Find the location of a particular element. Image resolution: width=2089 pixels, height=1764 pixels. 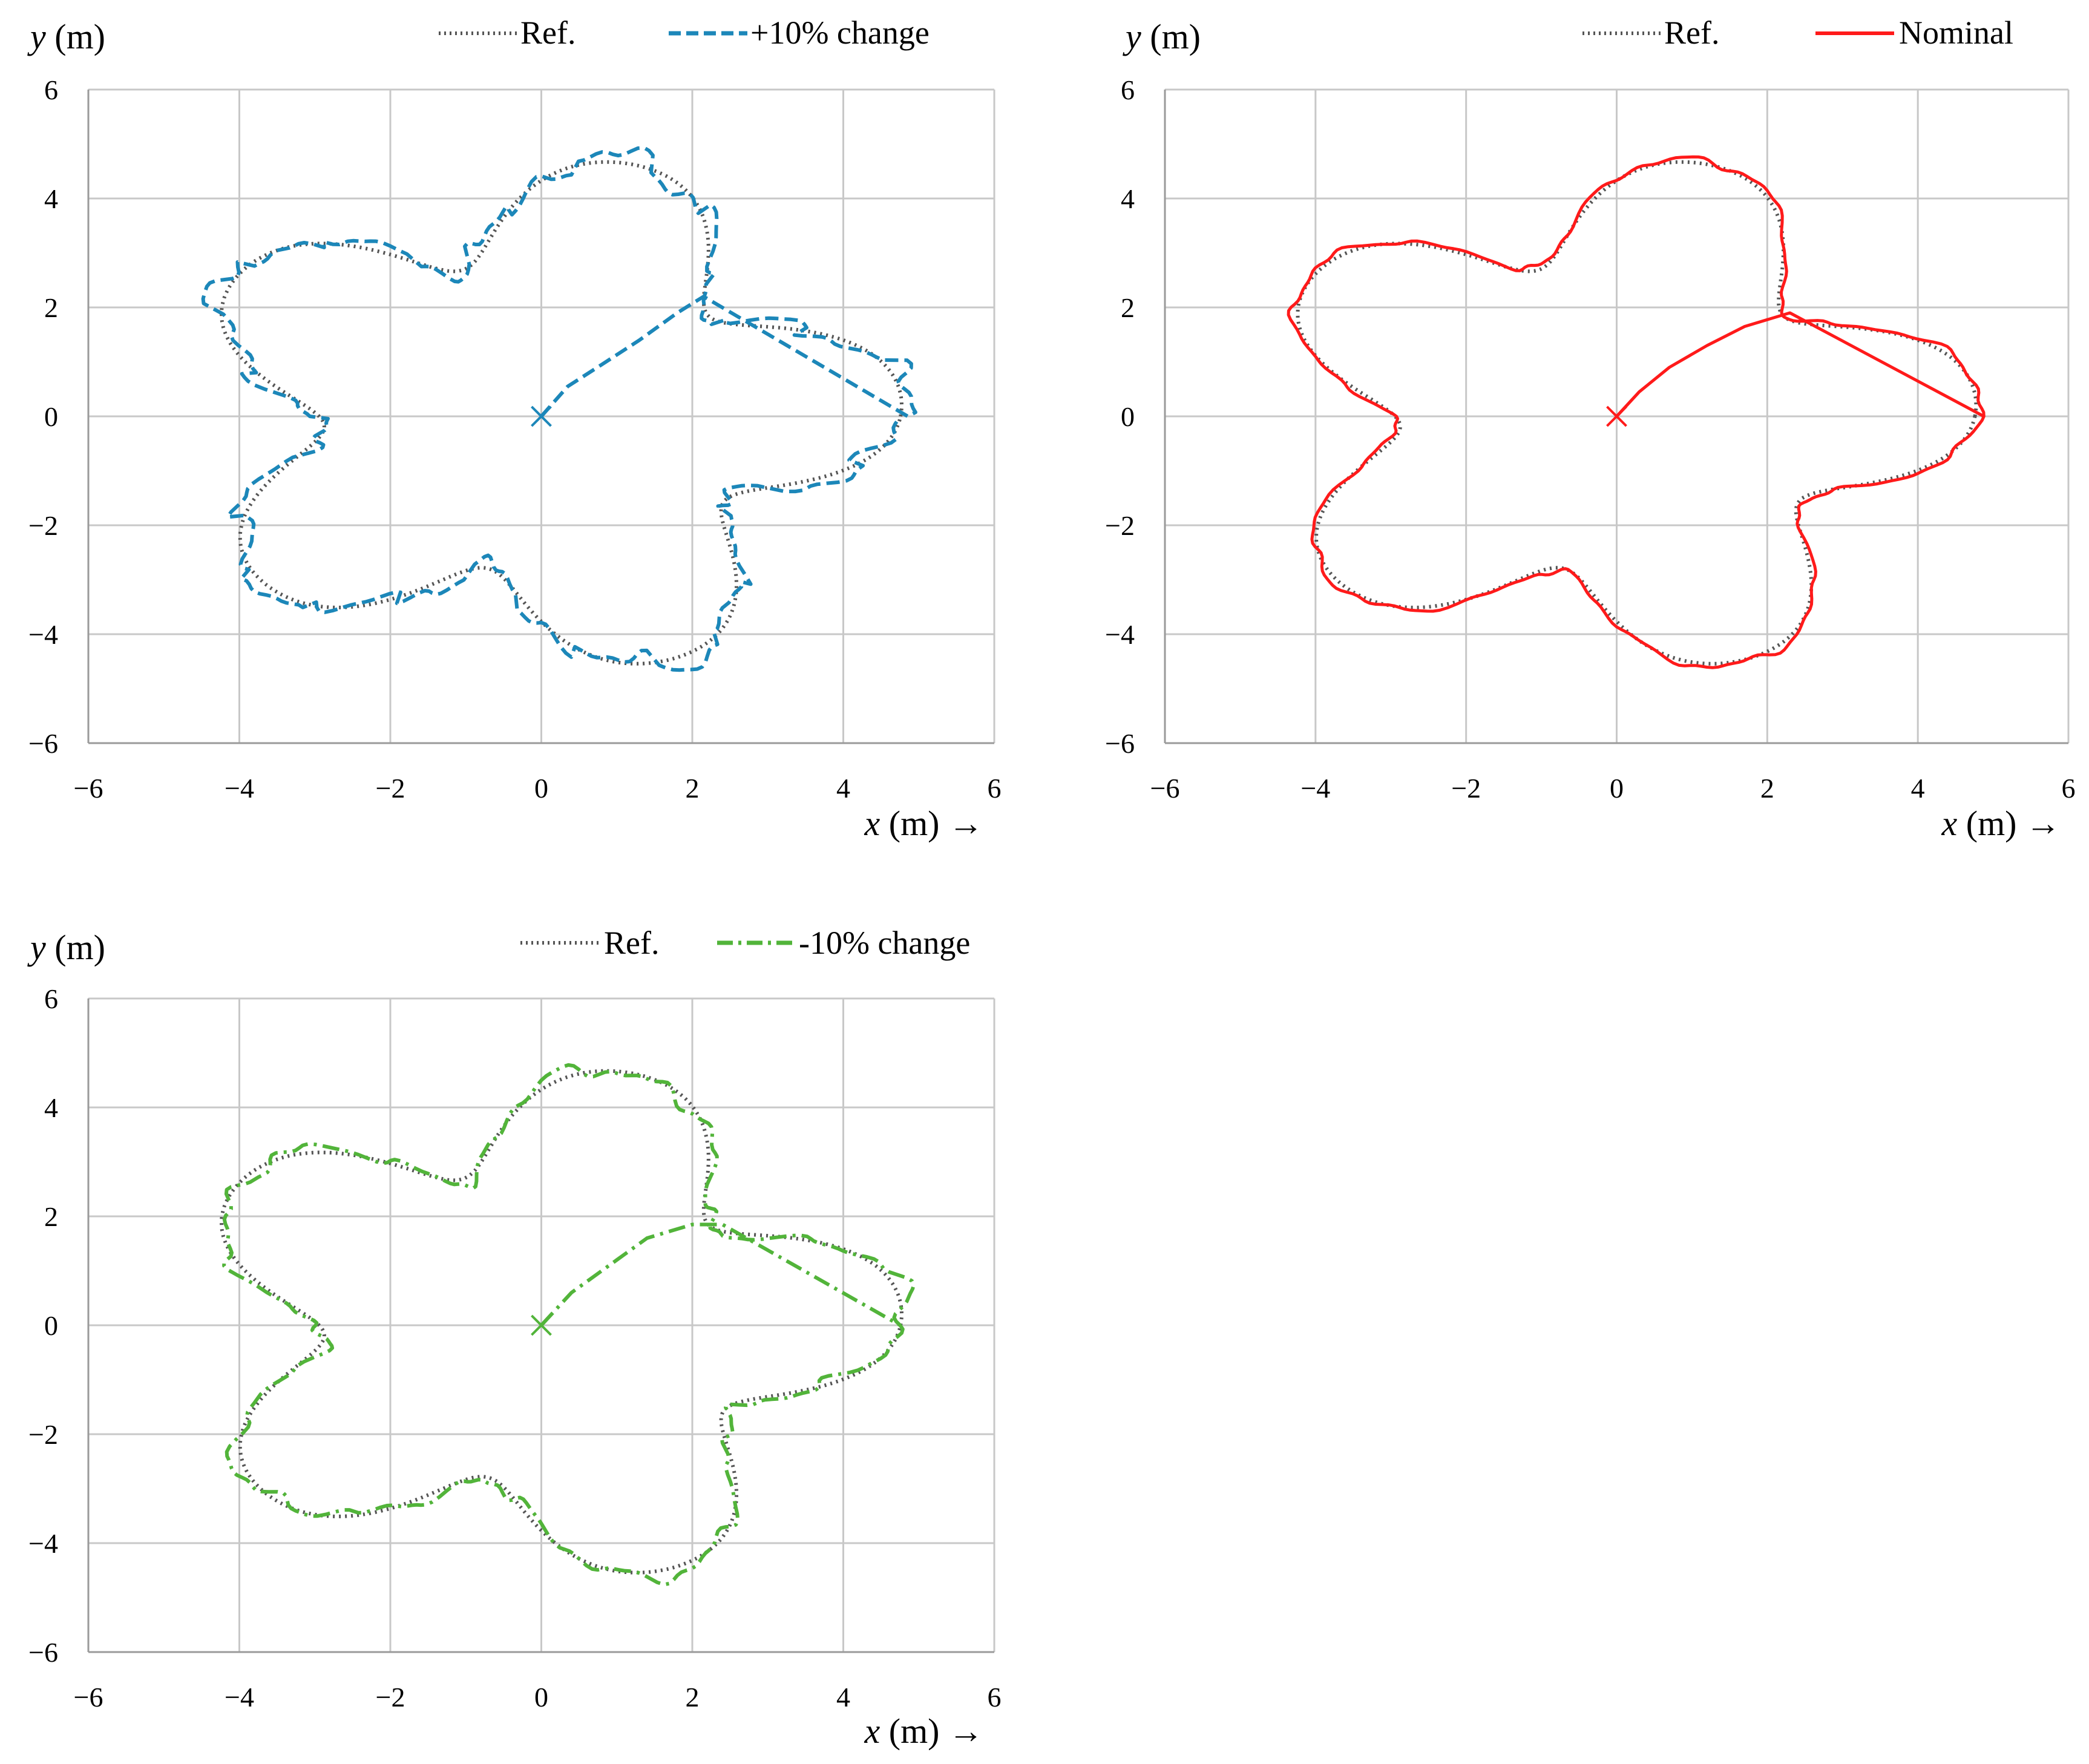

legend: Ref. Nominal is located at coordinates (1797, 33).